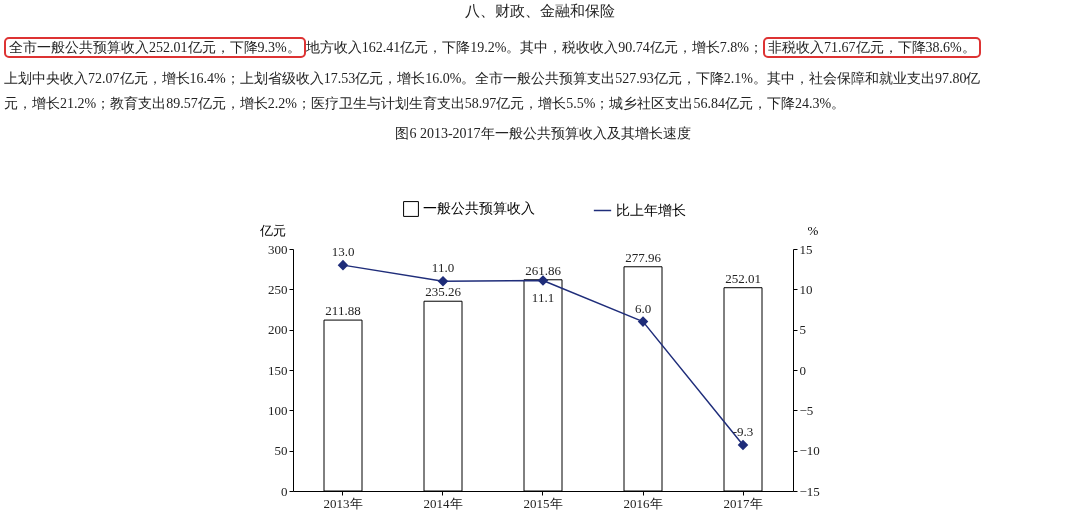  I want to click on data-label: 261.86, so click(543, 270).